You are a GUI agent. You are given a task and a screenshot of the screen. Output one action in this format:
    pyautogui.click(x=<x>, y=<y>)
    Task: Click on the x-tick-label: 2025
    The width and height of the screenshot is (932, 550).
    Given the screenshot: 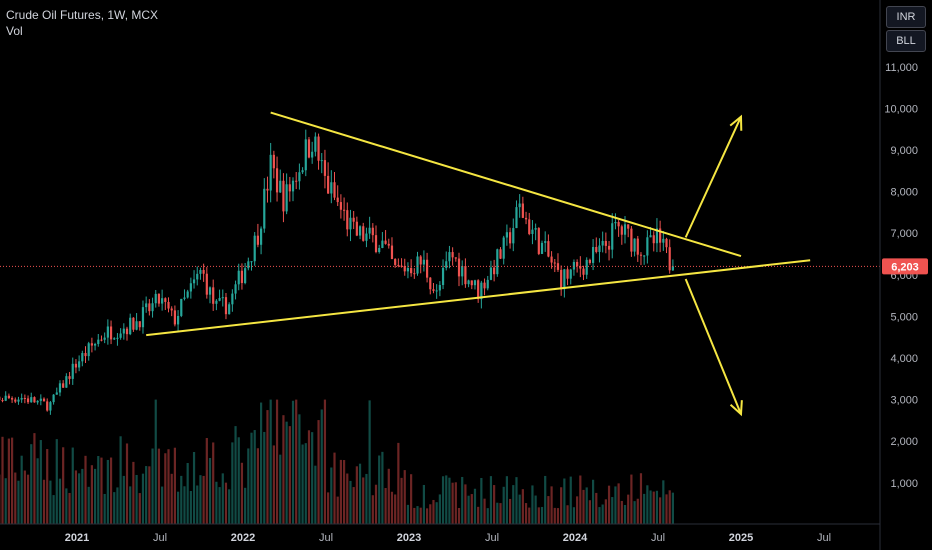 What is the action you would take?
    pyautogui.click(x=741, y=538)
    